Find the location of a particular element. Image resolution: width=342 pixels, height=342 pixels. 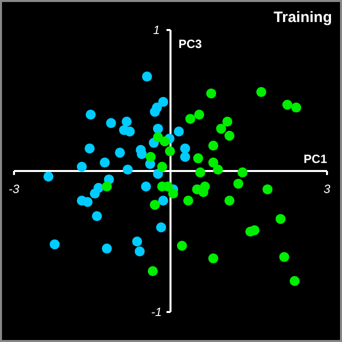

y-axis-title: PC3 is located at coordinates (190, 44).